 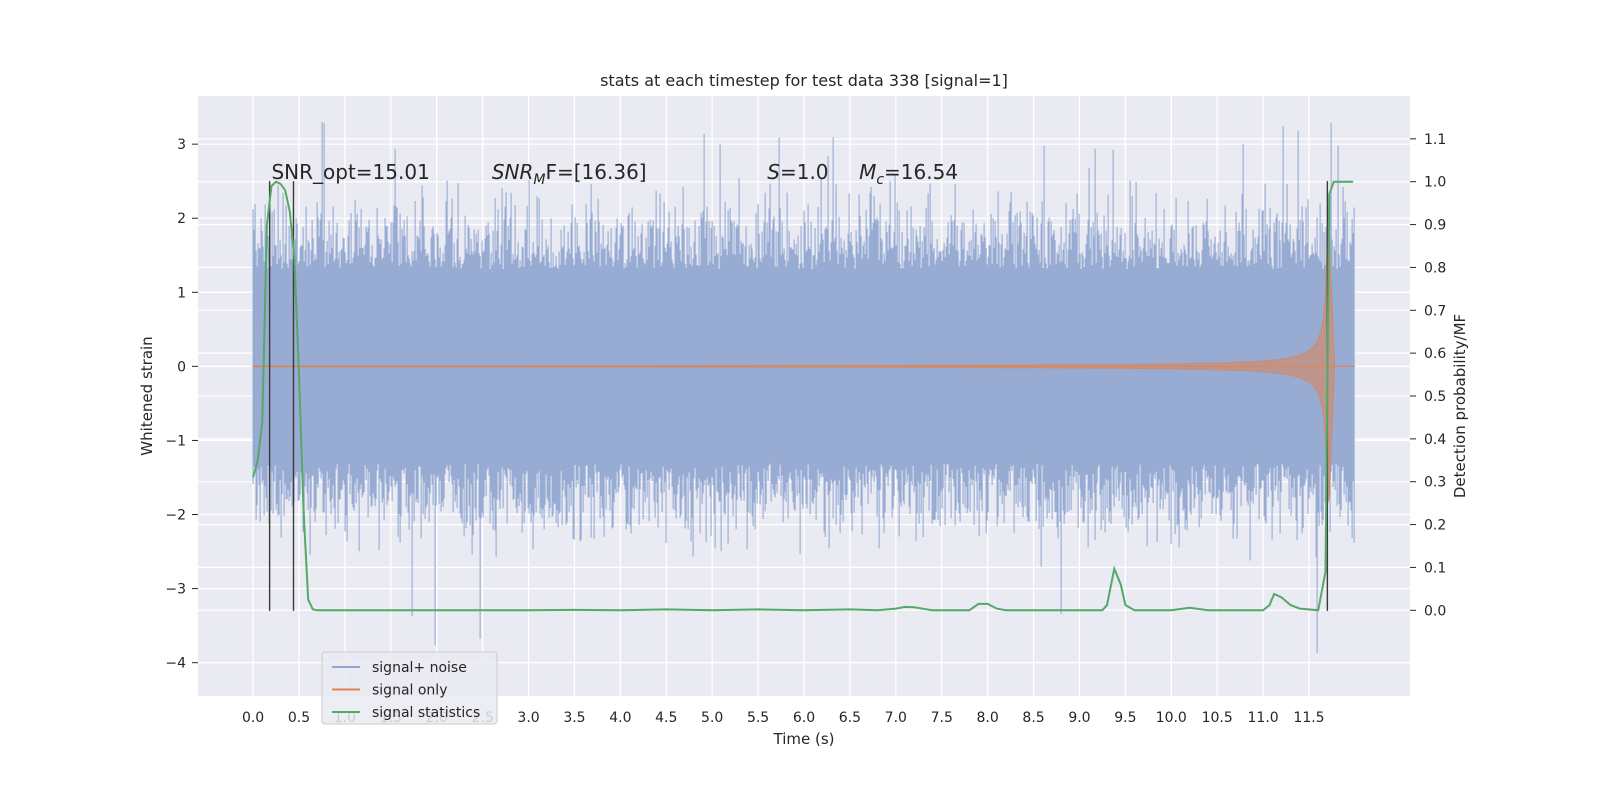 What do you see at coordinates (175, 441) in the screenshot?
I see `y-tick-label: −1` at bounding box center [175, 441].